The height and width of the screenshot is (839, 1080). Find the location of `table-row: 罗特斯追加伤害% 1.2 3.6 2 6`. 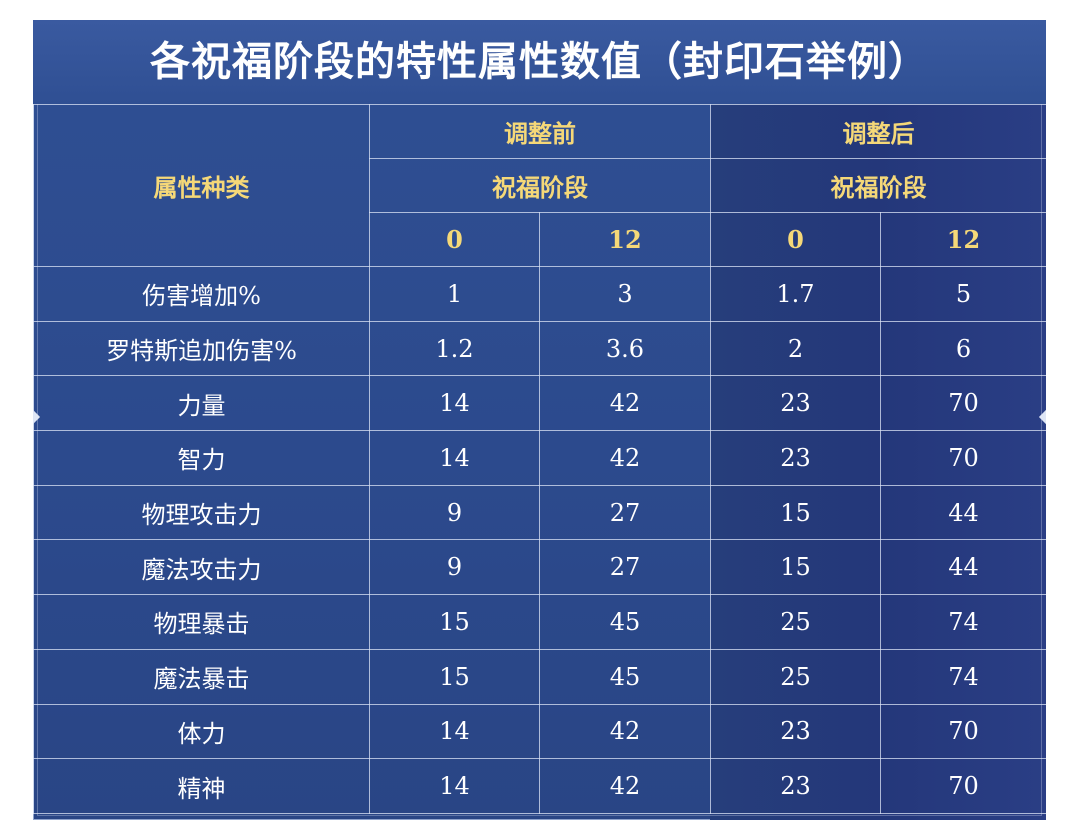

table-row: 罗特斯追加伤害% 1.2 3.6 2 6 is located at coordinates (539, 348).